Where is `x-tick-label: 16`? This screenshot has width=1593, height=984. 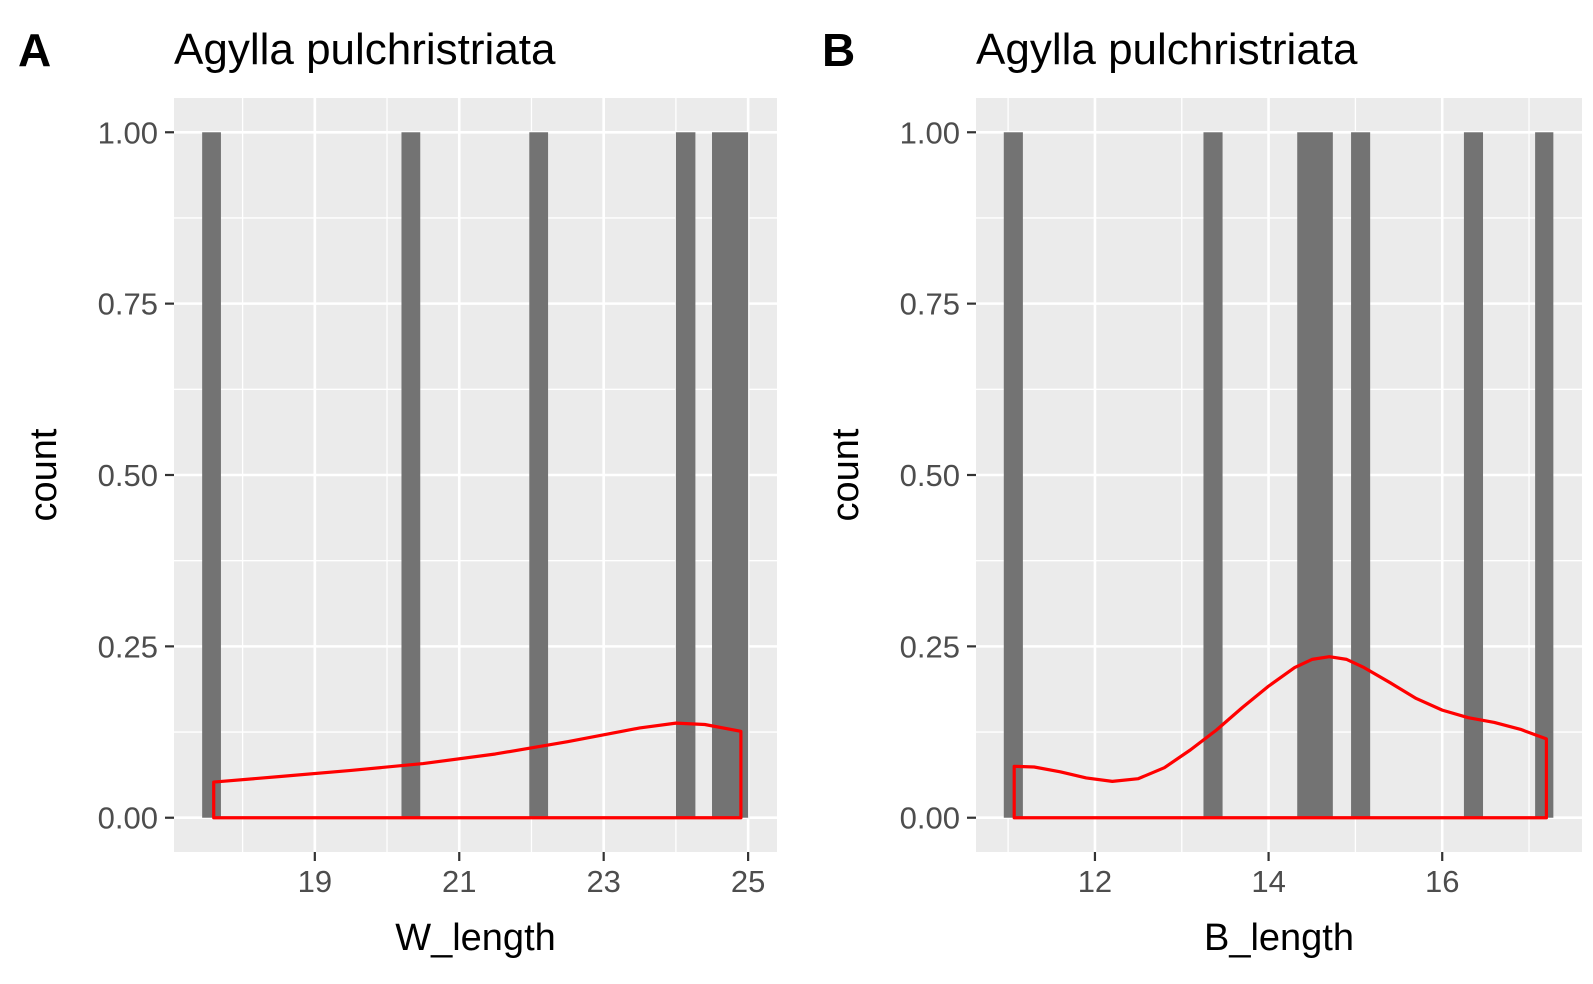
x-tick-label: 16 is located at coordinates (1442, 881).